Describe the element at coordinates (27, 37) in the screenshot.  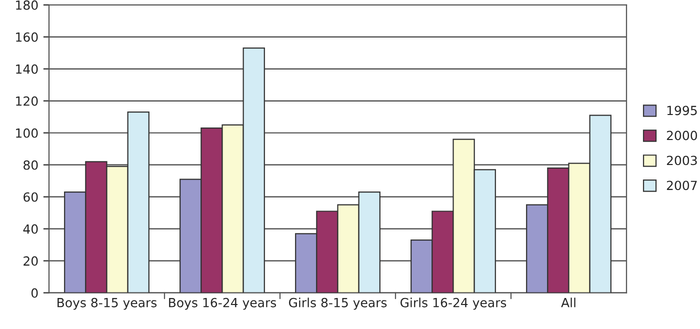
I see `y-tick-label: 160` at that location.